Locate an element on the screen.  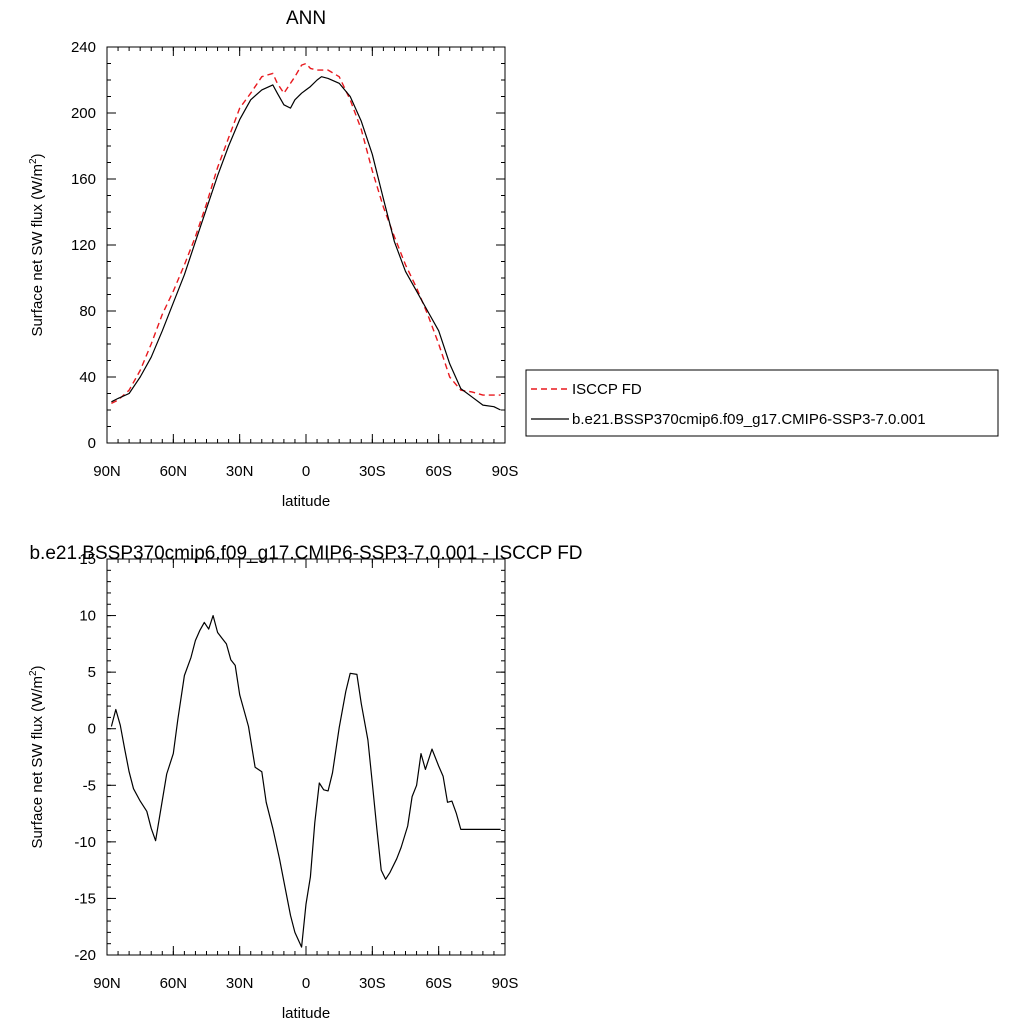
y-tick-label: -10 is located at coordinates (85, 842).